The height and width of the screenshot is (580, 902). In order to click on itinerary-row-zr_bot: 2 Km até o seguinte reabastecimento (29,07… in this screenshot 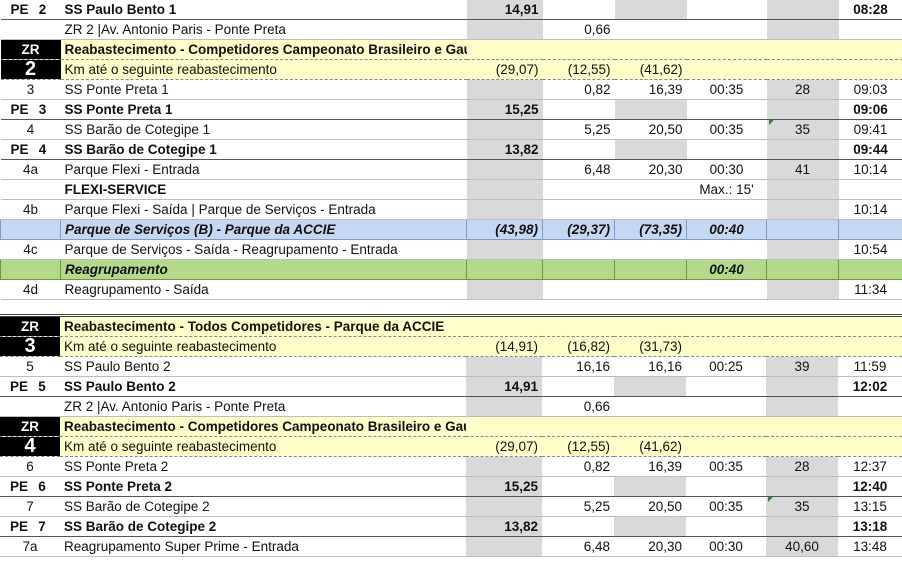, I will do `click(451, 69)`.